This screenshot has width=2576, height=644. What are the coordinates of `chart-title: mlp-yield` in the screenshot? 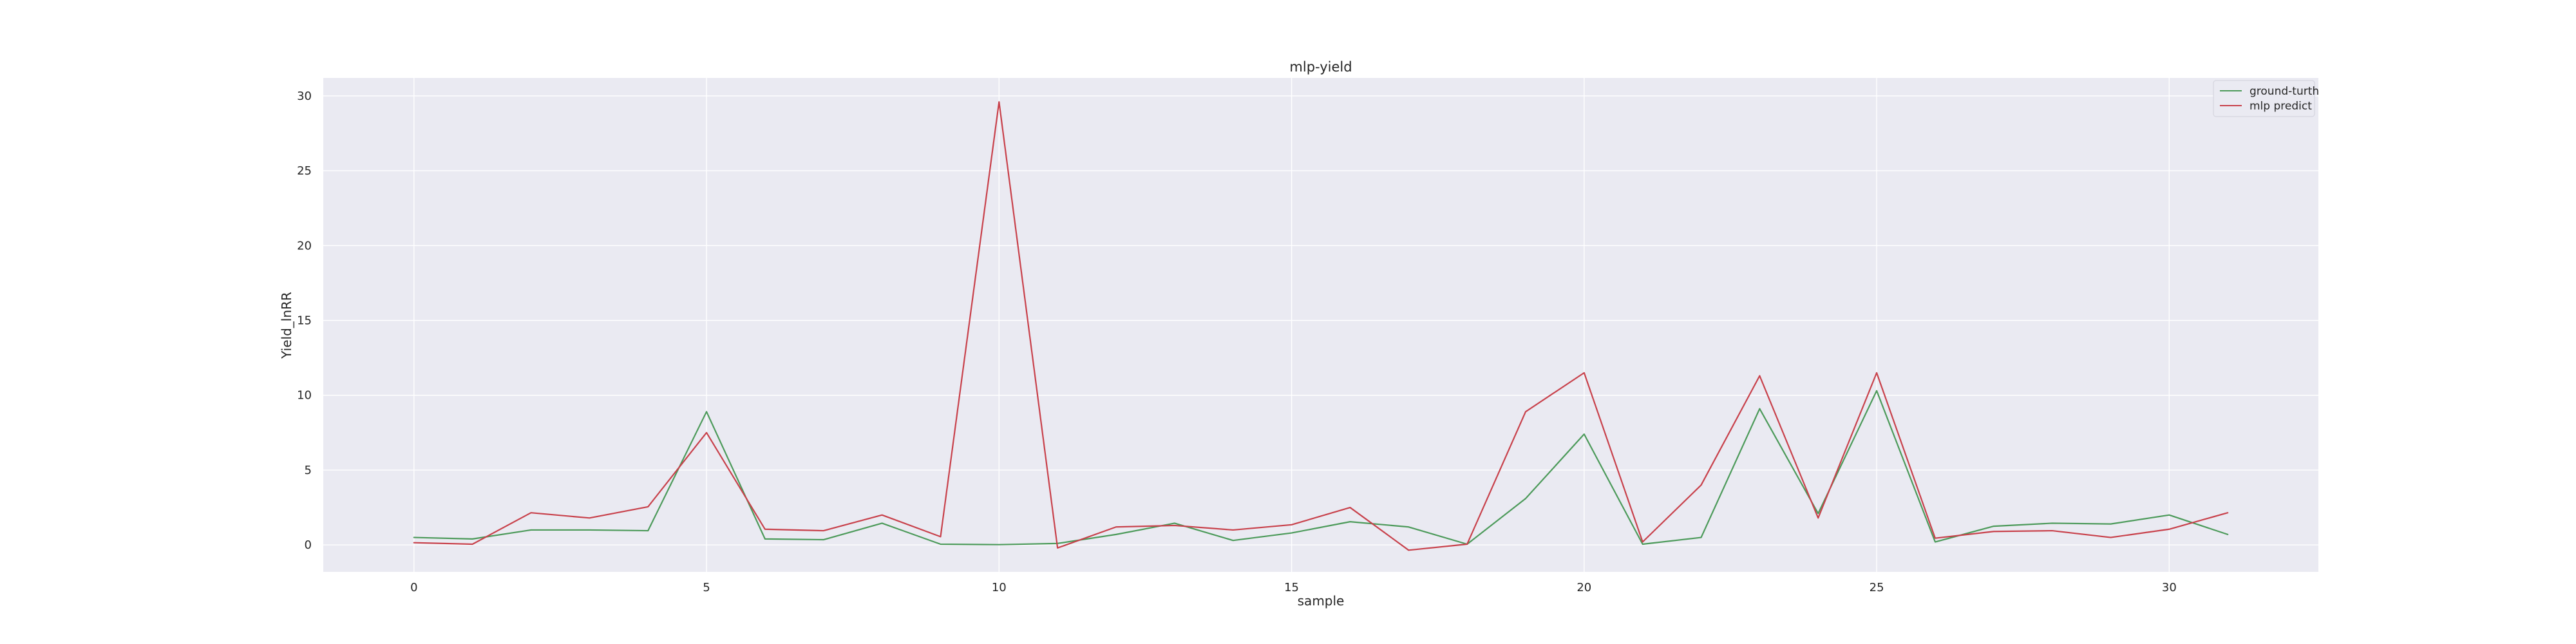 It's located at (1320, 67).